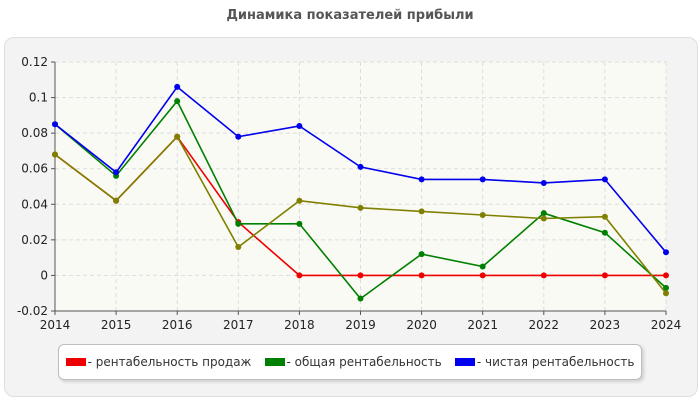 This screenshot has height=400, width=700. I want to click on legend-item-net-profitability: - чистая рентабельность, so click(544, 362).